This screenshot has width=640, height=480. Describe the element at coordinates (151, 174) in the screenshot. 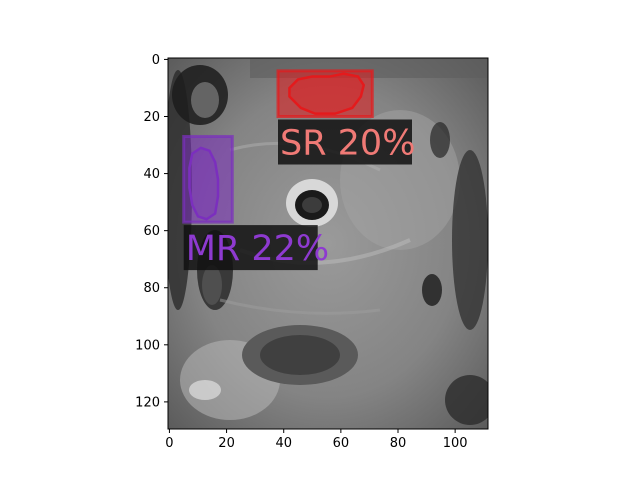

I see `y-tick-label: 40` at that location.